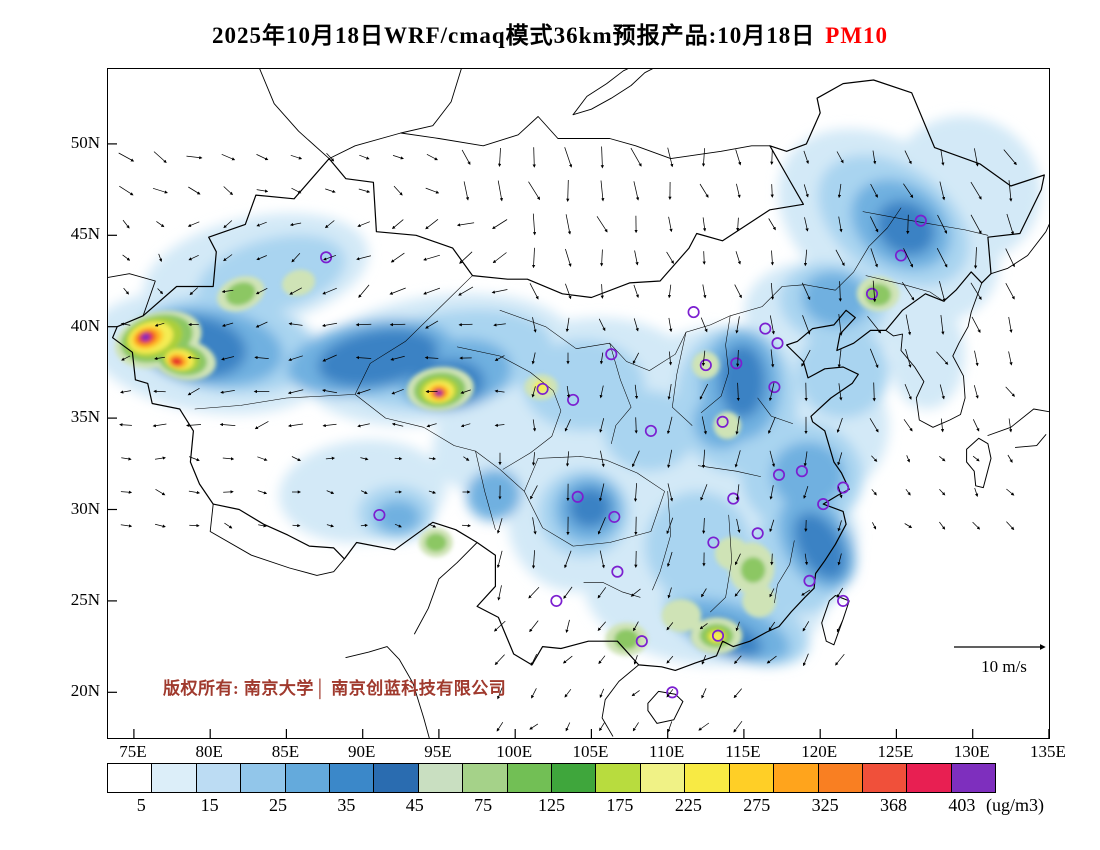 The height and width of the screenshot is (850, 1100). I want to click on lon-tick-label: 130E, so click(971, 751).